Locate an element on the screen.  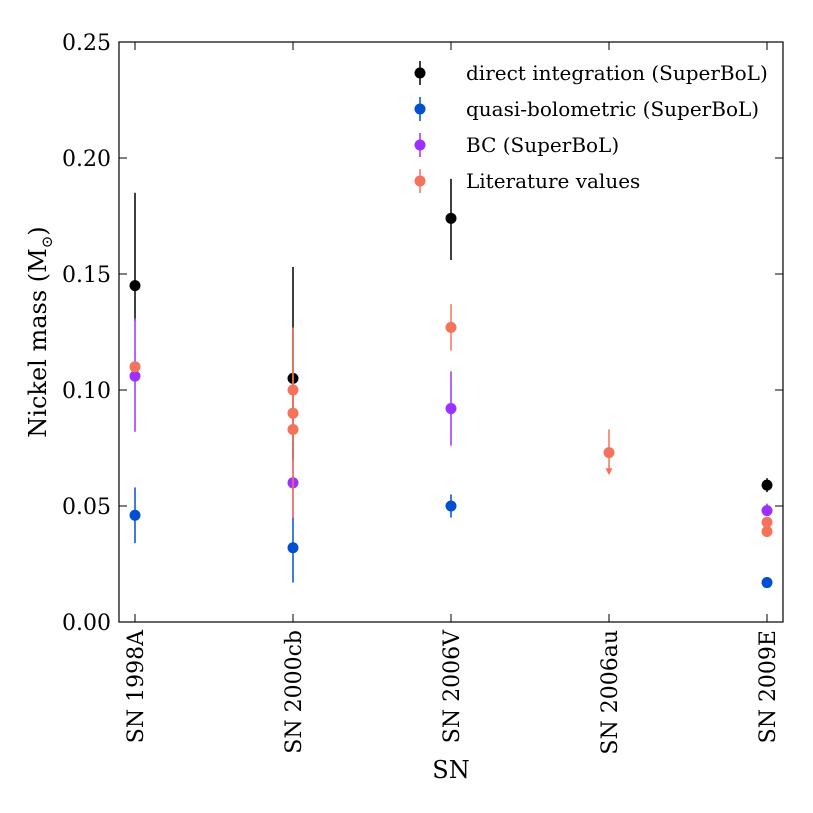
legend-entry: Literature values is located at coordinates (553, 181).